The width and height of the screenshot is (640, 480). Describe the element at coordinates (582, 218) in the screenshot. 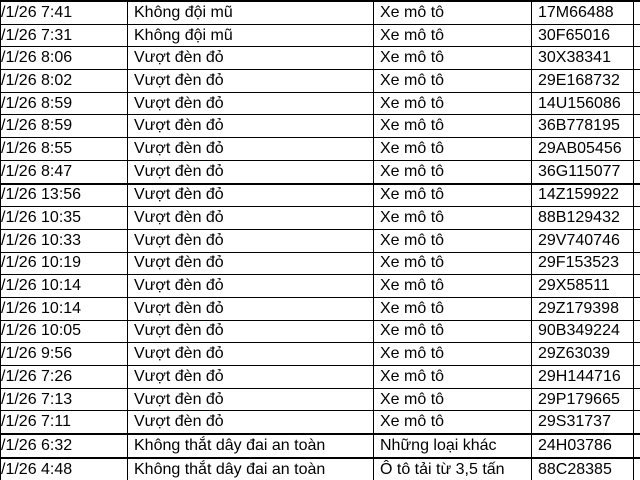

I see `cell-license-plate: 88B129432` at that location.